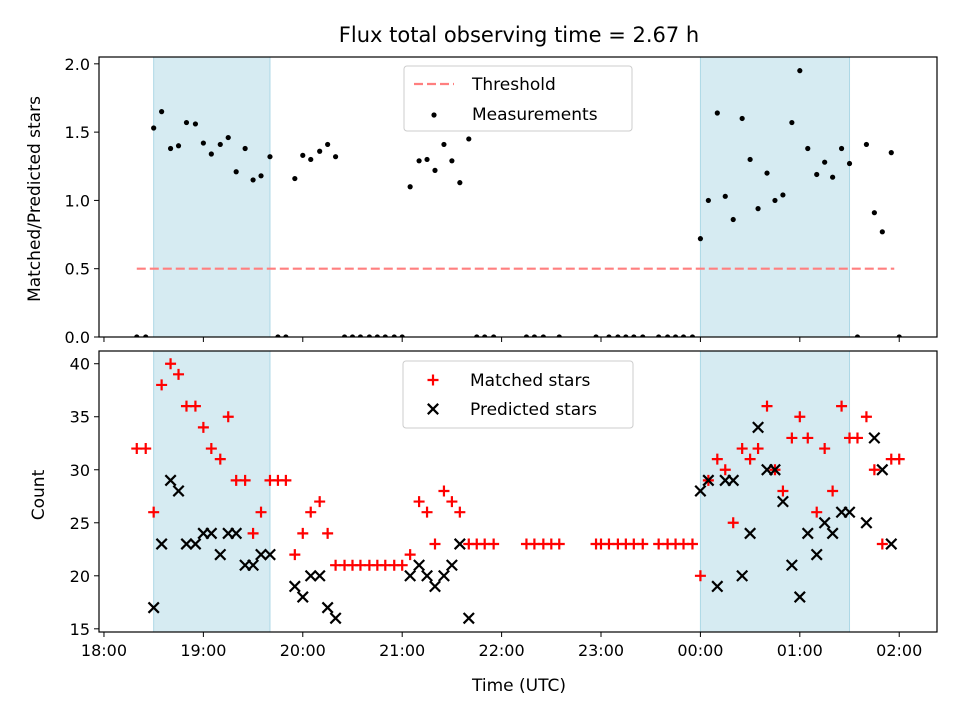  I want to click on y-tick-label-2: 25, so click(80, 523).